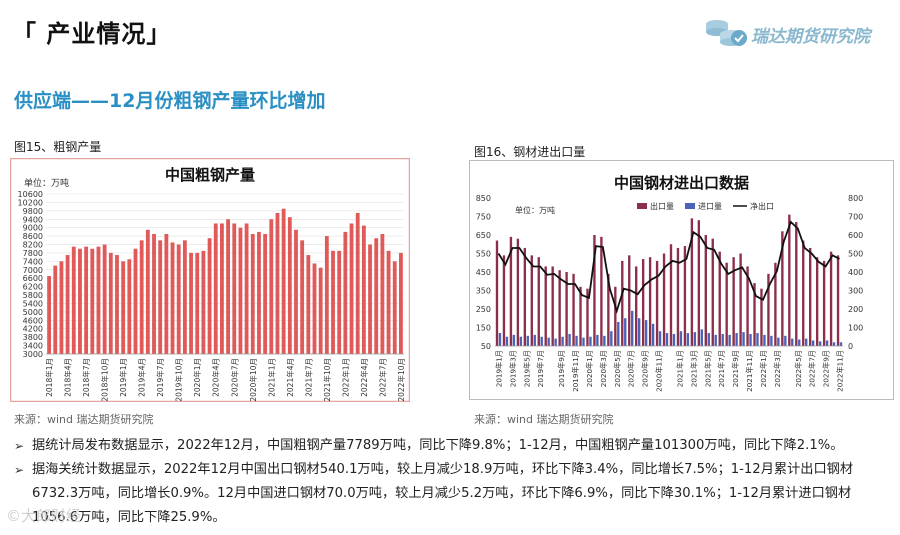  Describe the element at coordinates (726, 33) in the screenshot. I see `coins-logo-icon` at that location.